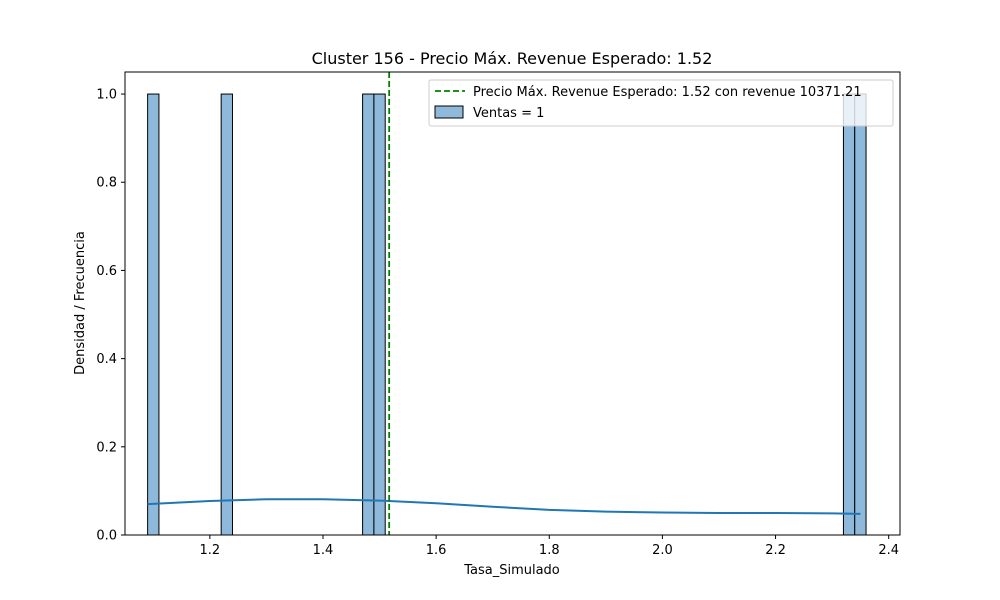  Describe the element at coordinates (436, 550) in the screenshot. I see `x-tick-label: 1.6` at that location.